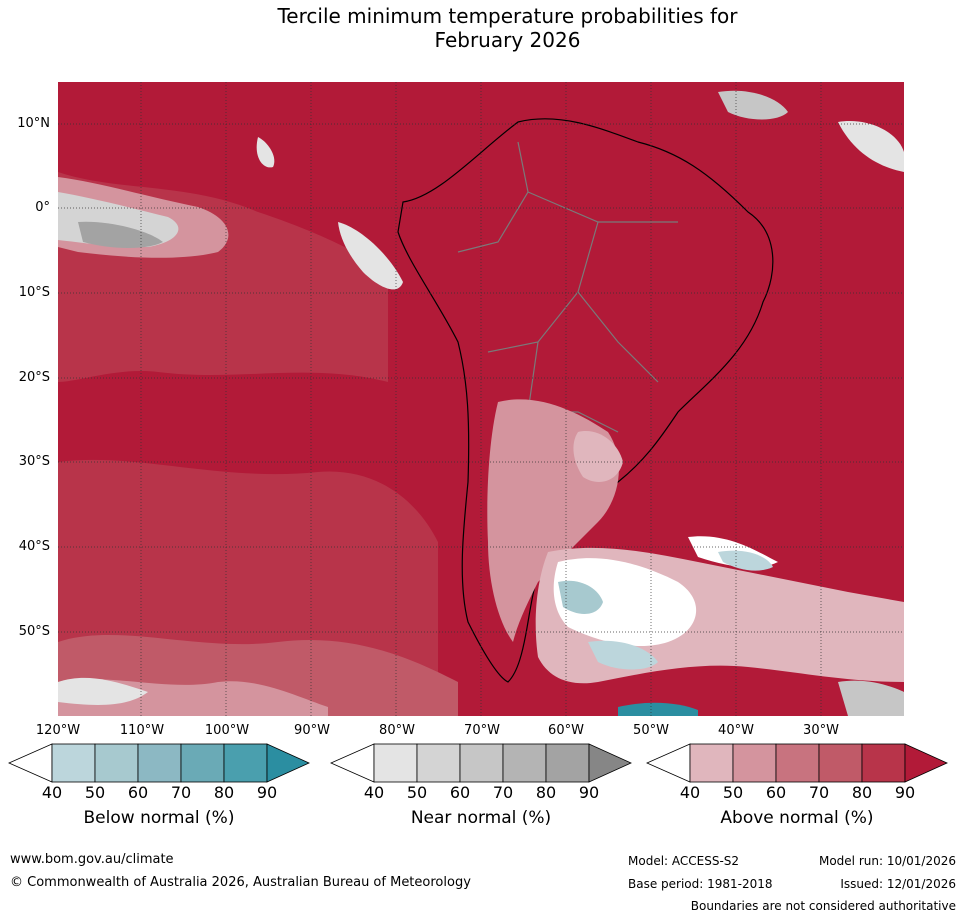  Describe the element at coordinates (625, 602) in the screenshot. I see `patagonia-white` at that location.